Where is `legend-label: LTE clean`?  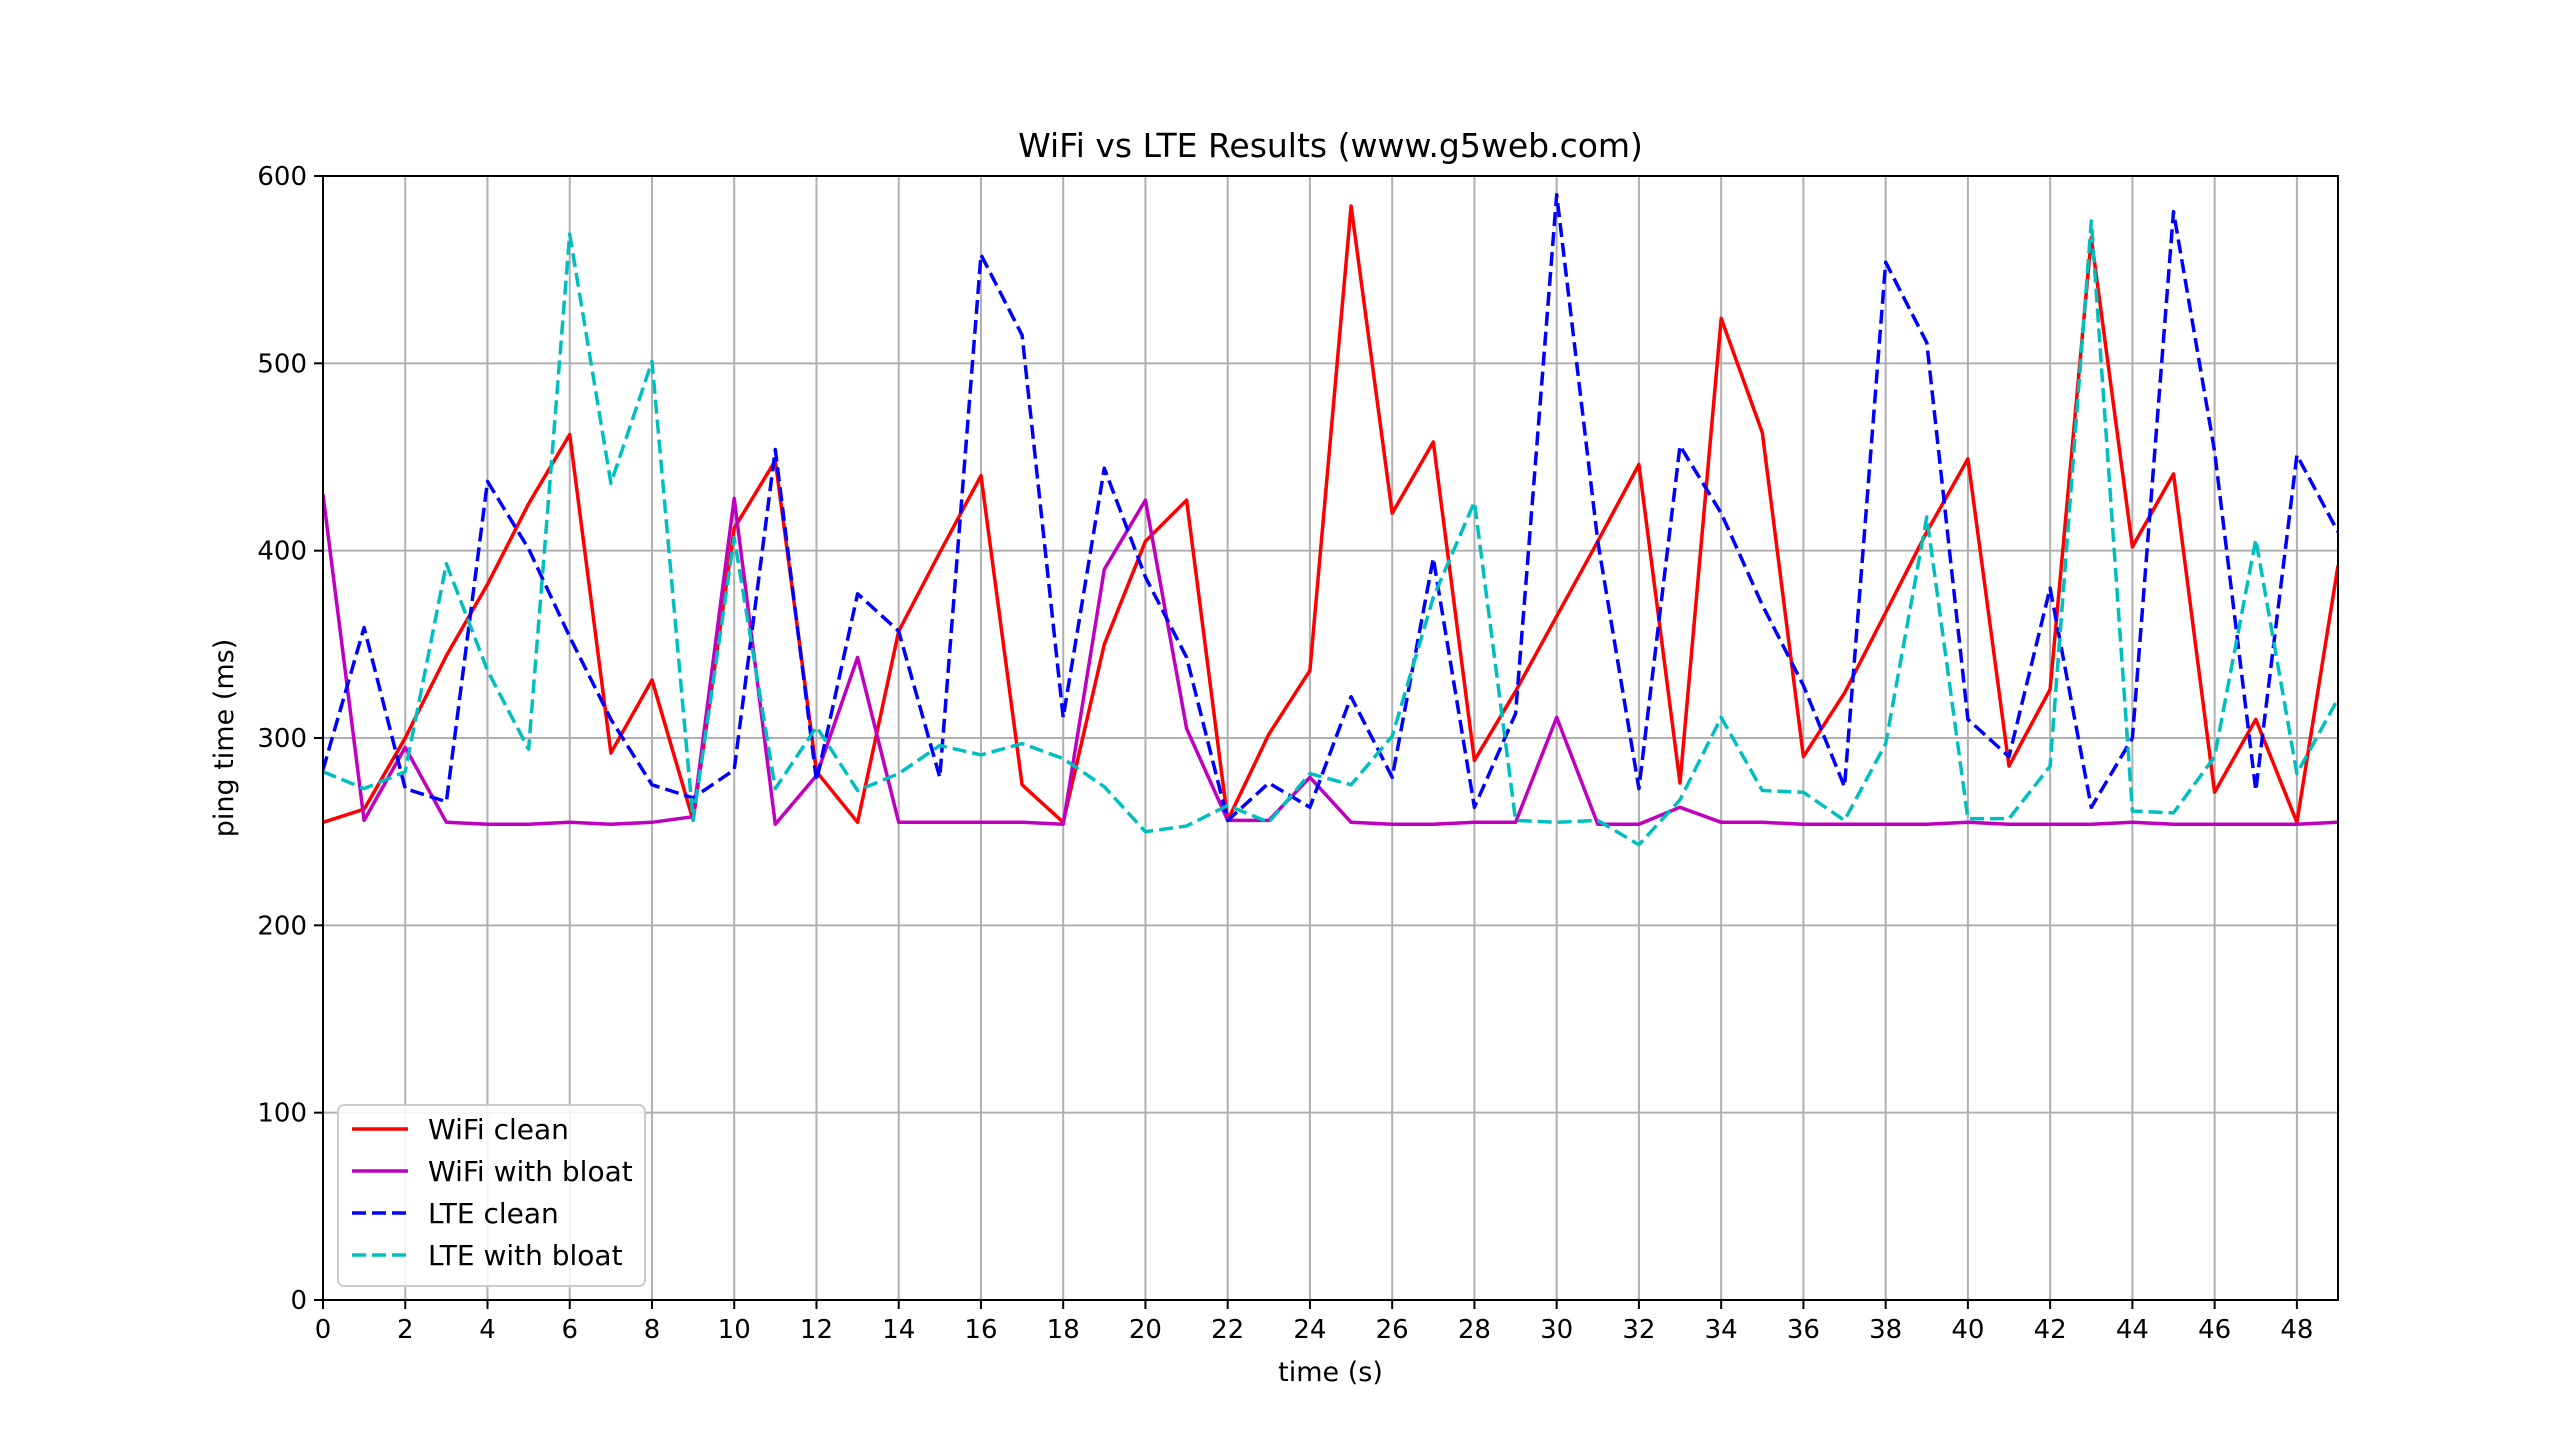 legend-label: LTE clean is located at coordinates (493, 1213).